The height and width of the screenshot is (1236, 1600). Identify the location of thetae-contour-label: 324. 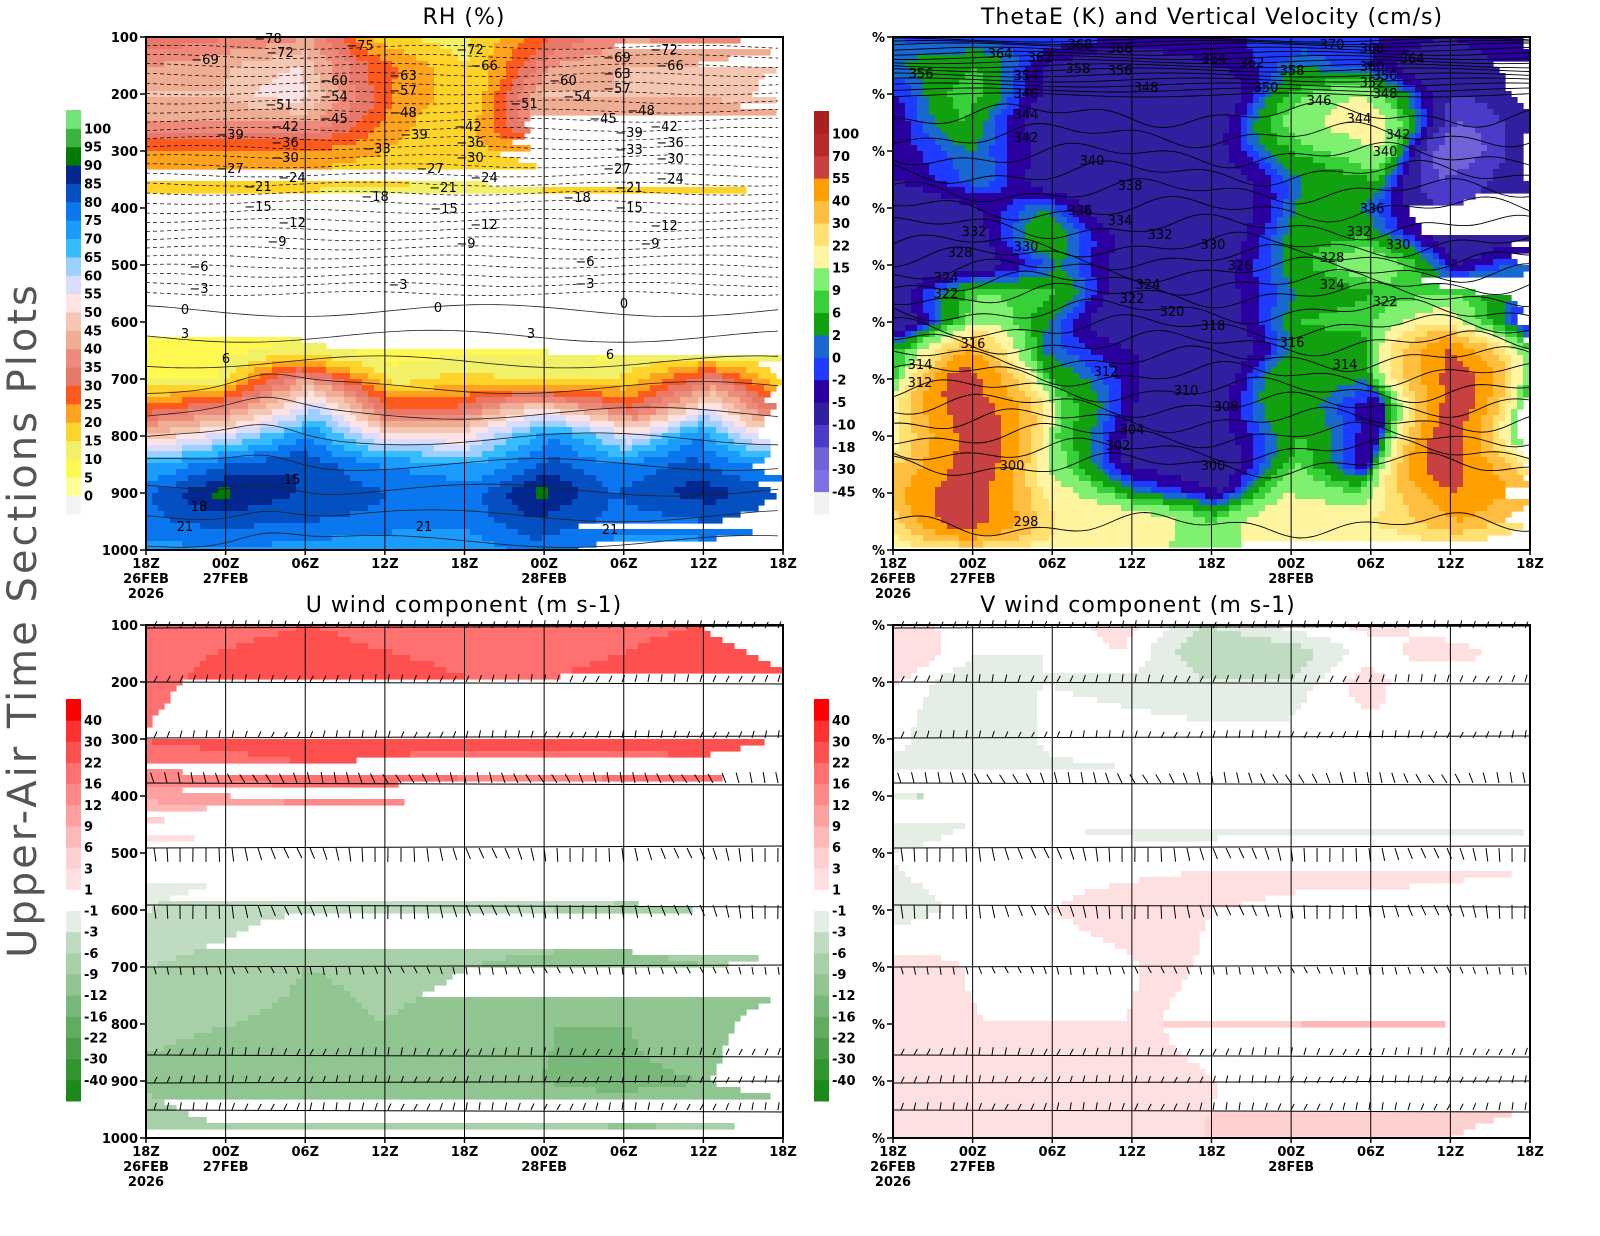
(946, 278).